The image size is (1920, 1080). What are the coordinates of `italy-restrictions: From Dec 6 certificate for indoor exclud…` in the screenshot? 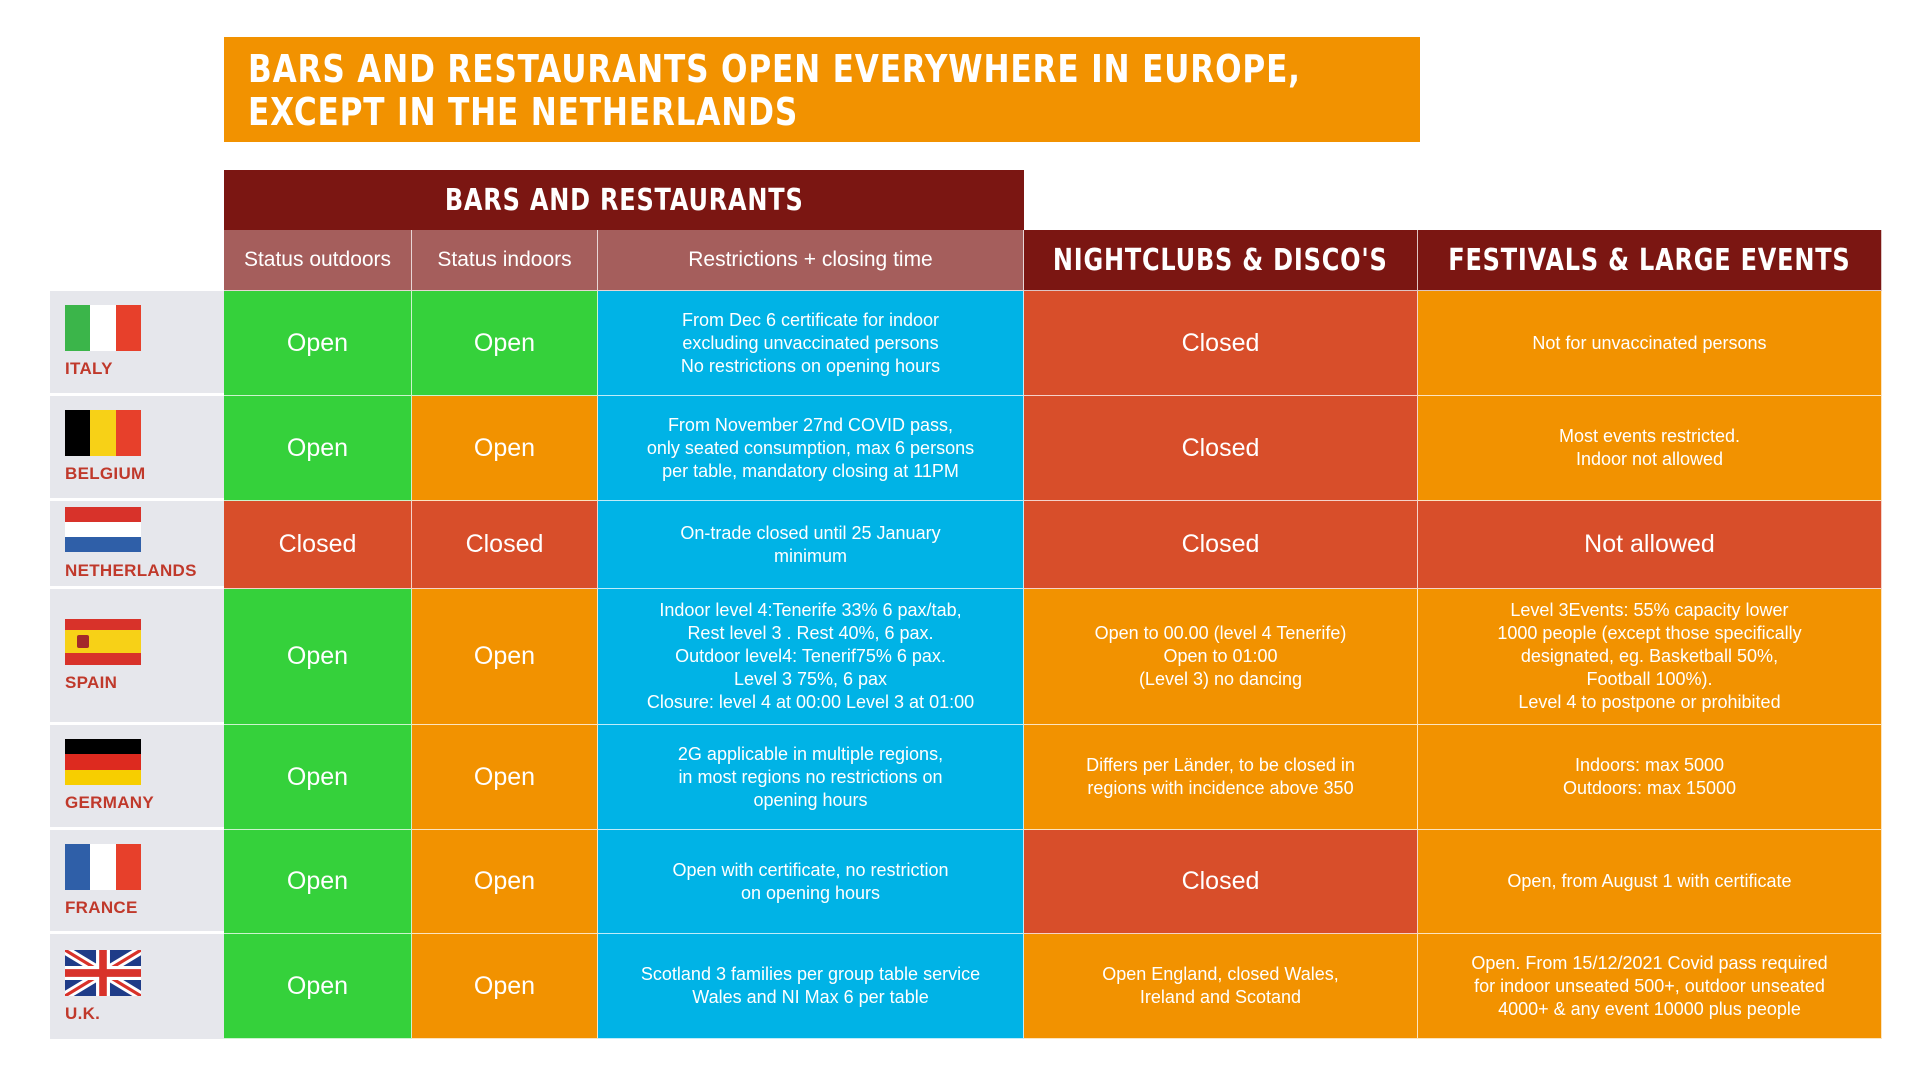 It's located at (811, 343).